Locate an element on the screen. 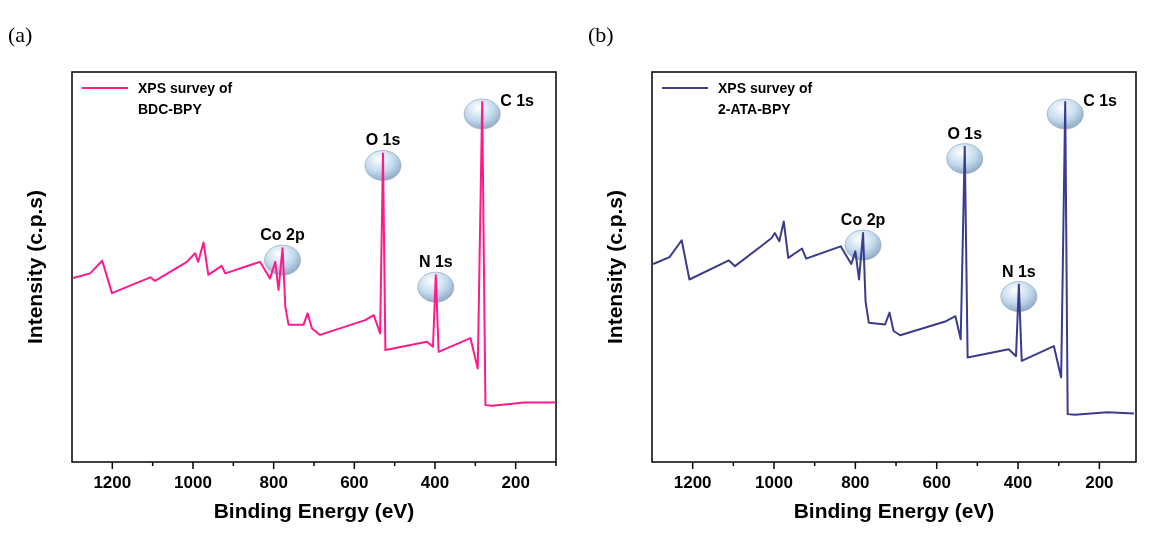  legend-label: XPS survey of BDC-BPY is located at coordinates (185, 98).